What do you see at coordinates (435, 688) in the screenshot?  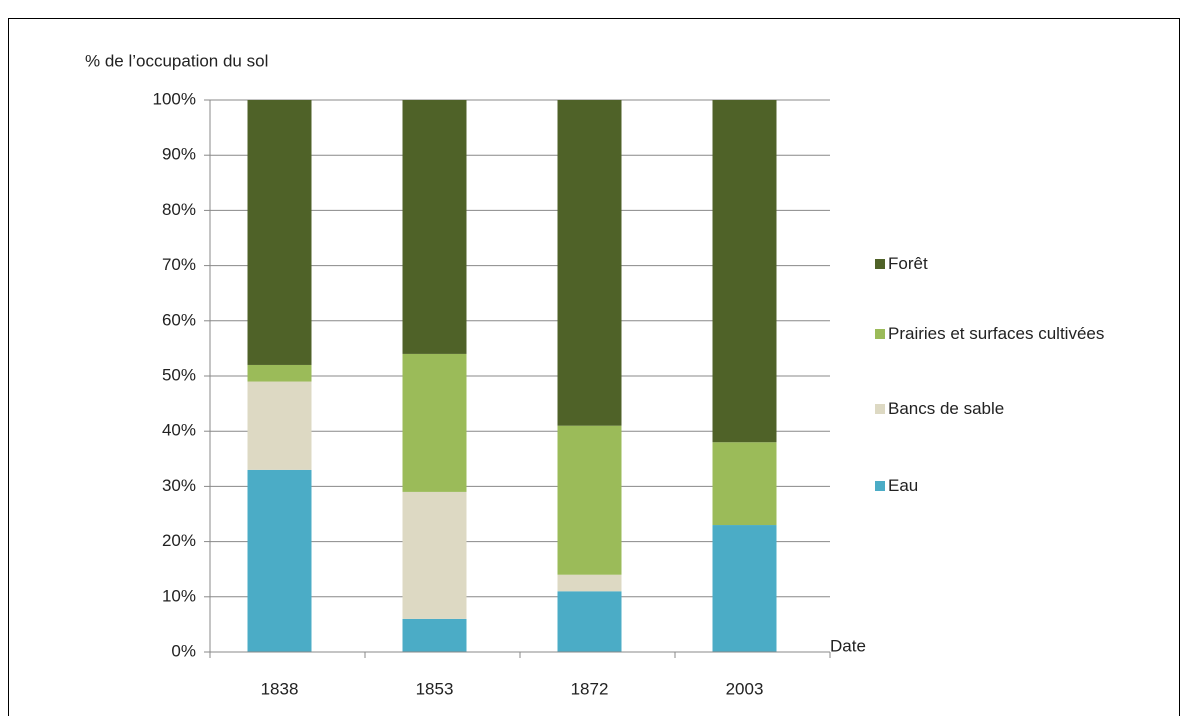 I see `x-tick-label: 1853` at bounding box center [435, 688].